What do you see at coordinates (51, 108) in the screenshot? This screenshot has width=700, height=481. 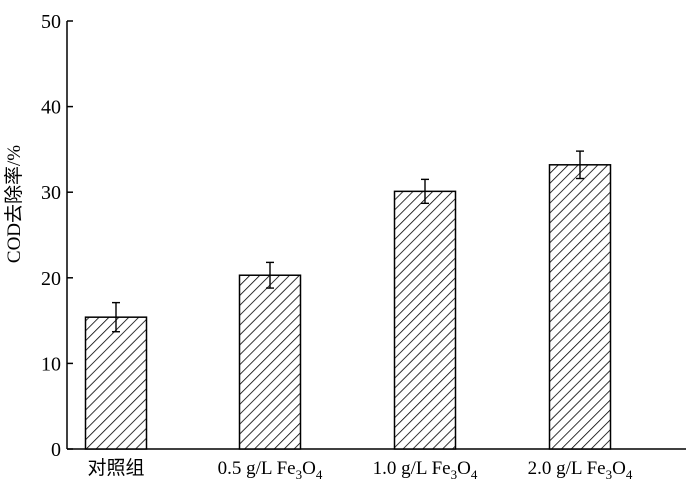 I see `y-tick-label: 40` at bounding box center [51, 108].